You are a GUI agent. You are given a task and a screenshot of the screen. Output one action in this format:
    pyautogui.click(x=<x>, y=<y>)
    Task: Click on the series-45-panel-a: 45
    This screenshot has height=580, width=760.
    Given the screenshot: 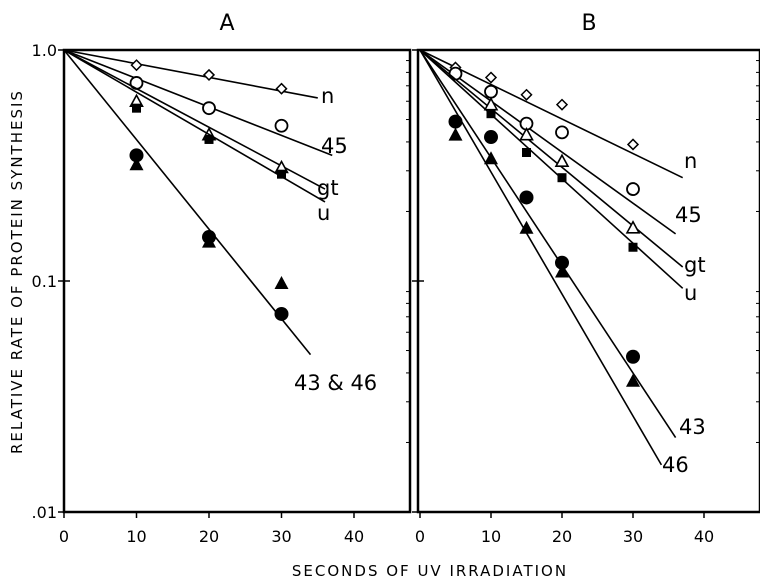 What is the action you would take?
    pyautogui.click(x=205, y=103)
    